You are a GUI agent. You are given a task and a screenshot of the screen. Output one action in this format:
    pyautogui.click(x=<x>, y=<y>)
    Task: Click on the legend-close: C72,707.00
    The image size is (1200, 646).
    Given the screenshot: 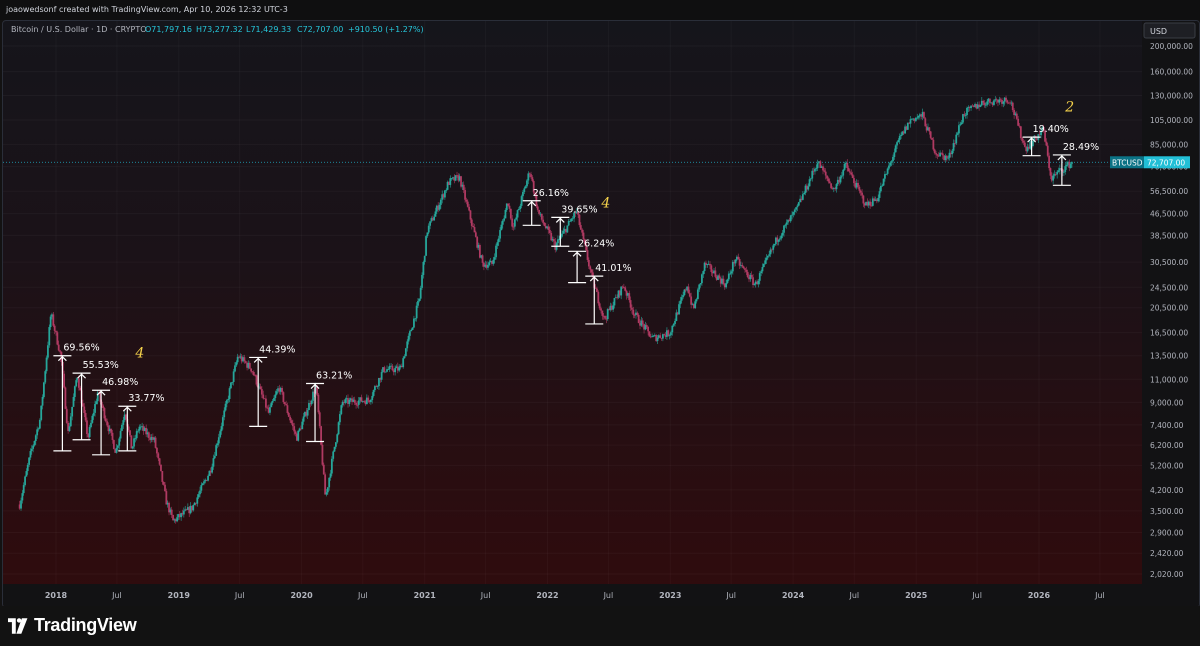 What is the action you would take?
    pyautogui.click(x=320, y=29)
    